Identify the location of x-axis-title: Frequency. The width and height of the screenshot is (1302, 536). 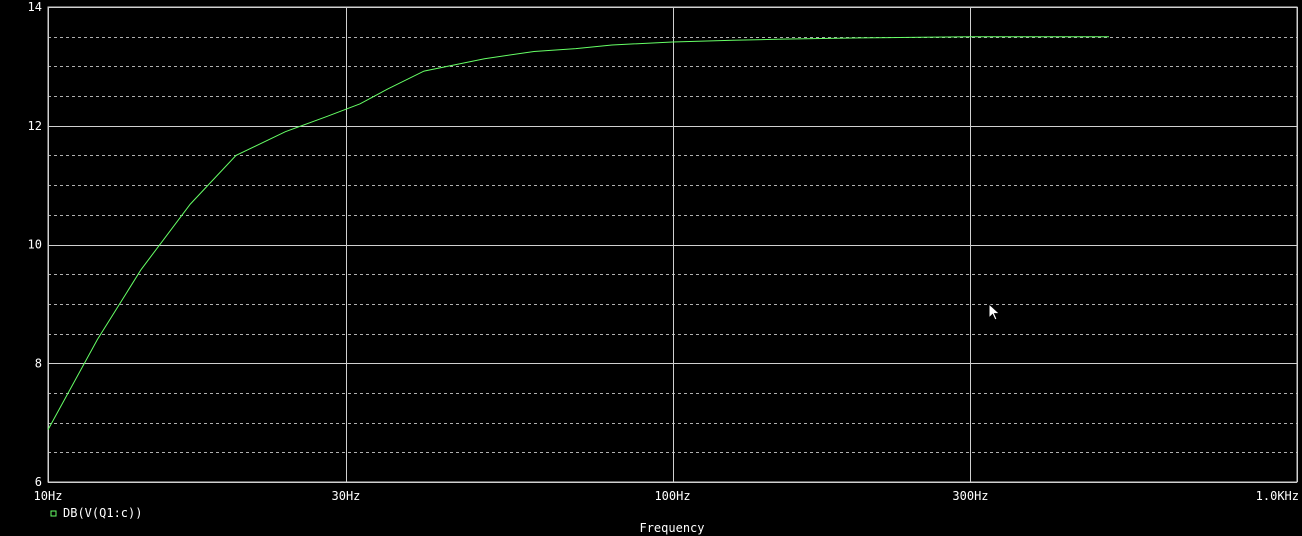
(671, 528).